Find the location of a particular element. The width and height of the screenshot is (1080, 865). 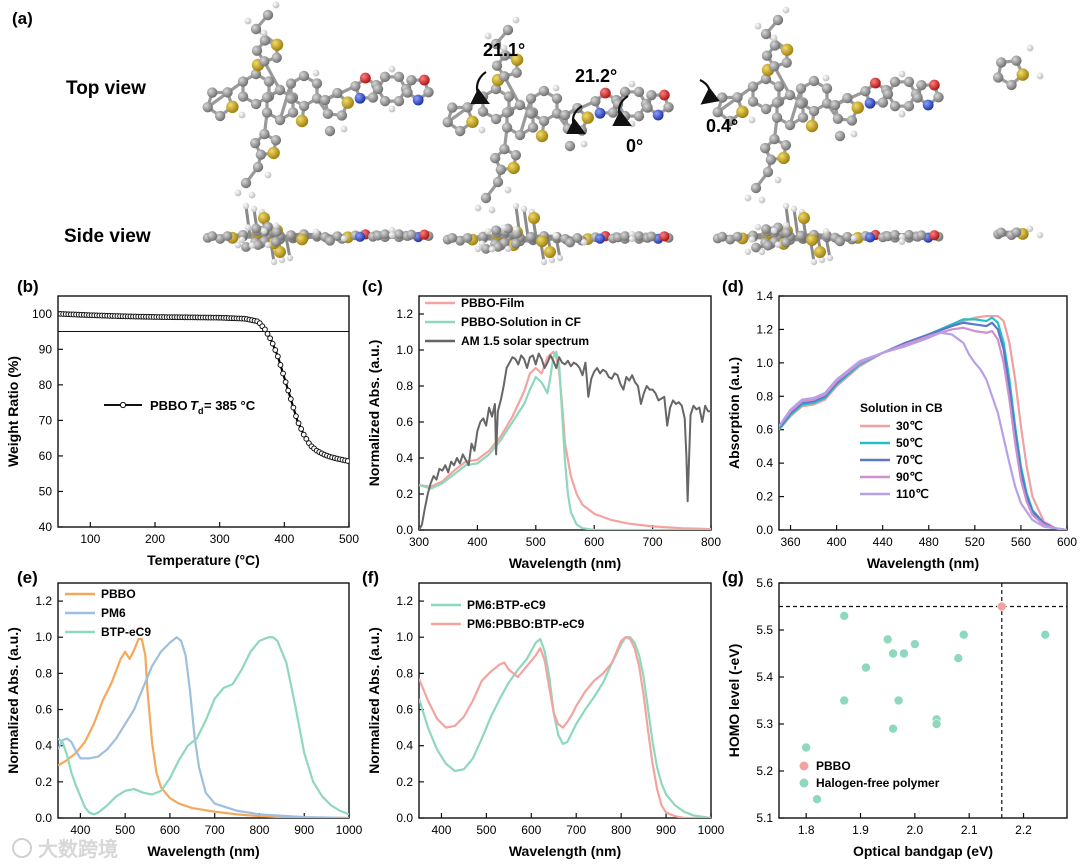

plot-area-e is located at coordinates (203, 727).